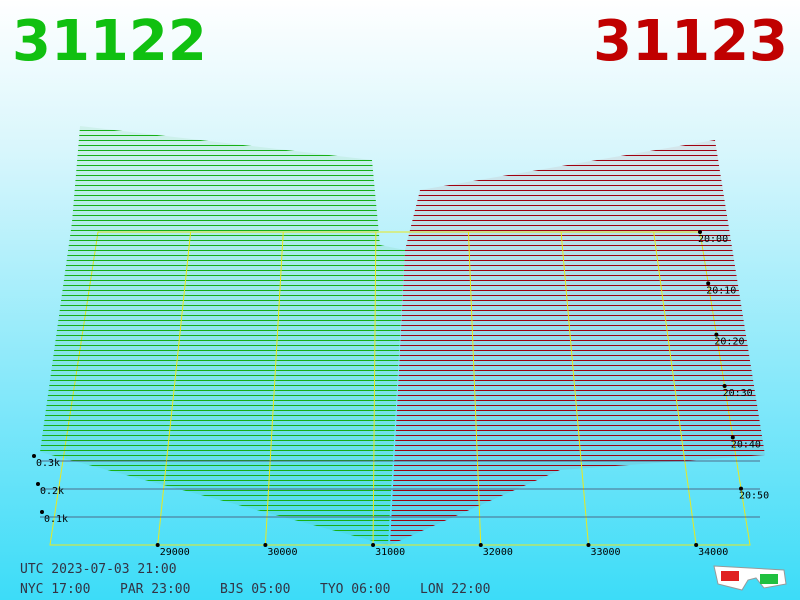  What do you see at coordinates (55, 589) in the screenshot?
I see `clock: NYC 17:00` at bounding box center [55, 589].